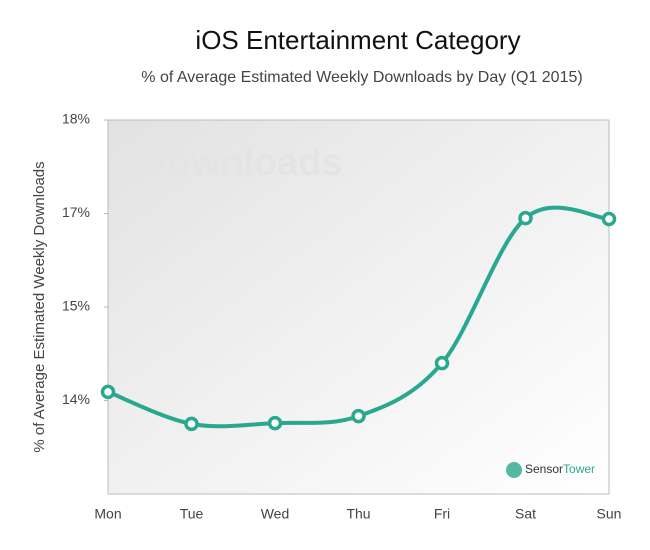 The height and width of the screenshot is (550, 650). Describe the element at coordinates (525, 514) in the screenshot. I see `x-tick-label: Sat` at that location.